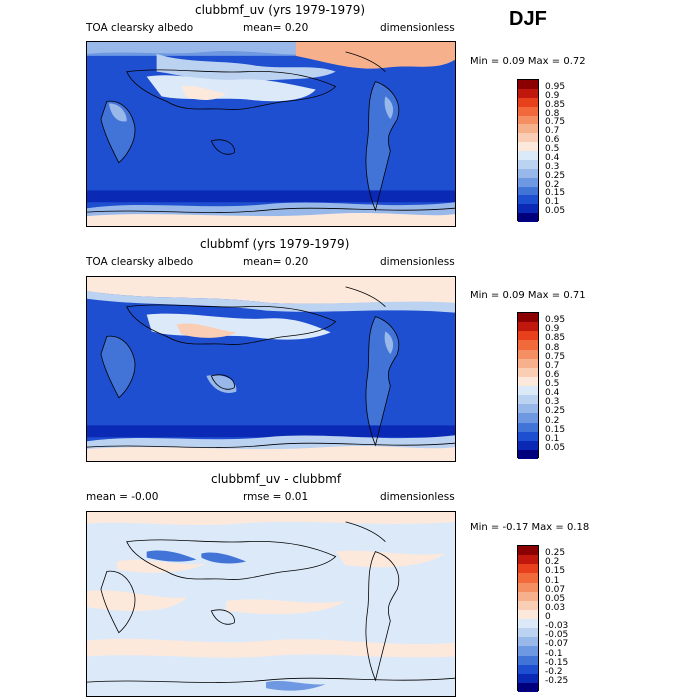  What do you see at coordinates (417, 497) in the screenshot?
I see `panel-3-units-label: dimensionless` at bounding box center [417, 497].